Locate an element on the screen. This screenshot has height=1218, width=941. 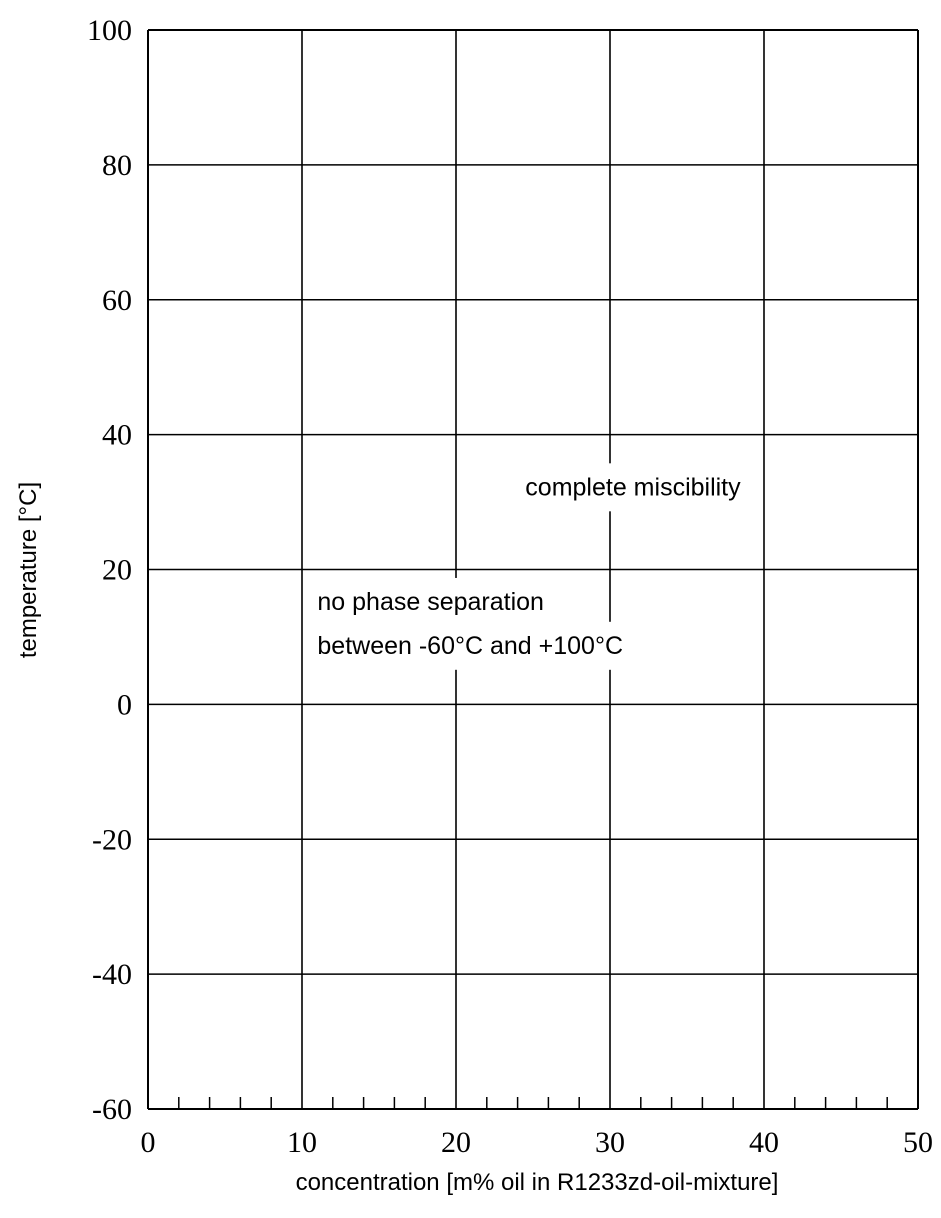
y-tick-label: 100 is located at coordinates (109, 30).